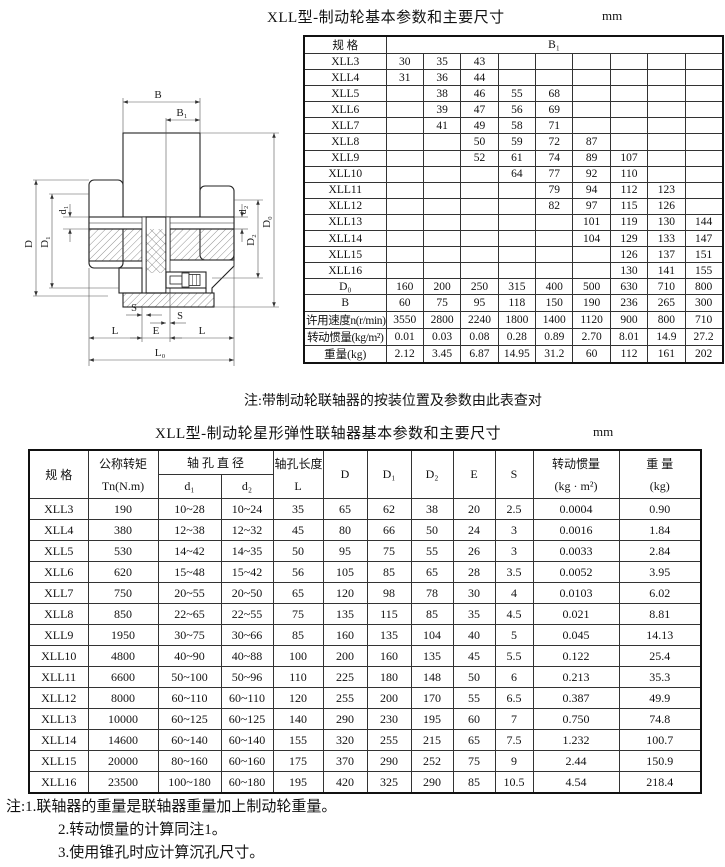 Image resolution: width=725 pixels, height=867 pixels. I want to click on data-cell: 1.84, so click(660, 530).